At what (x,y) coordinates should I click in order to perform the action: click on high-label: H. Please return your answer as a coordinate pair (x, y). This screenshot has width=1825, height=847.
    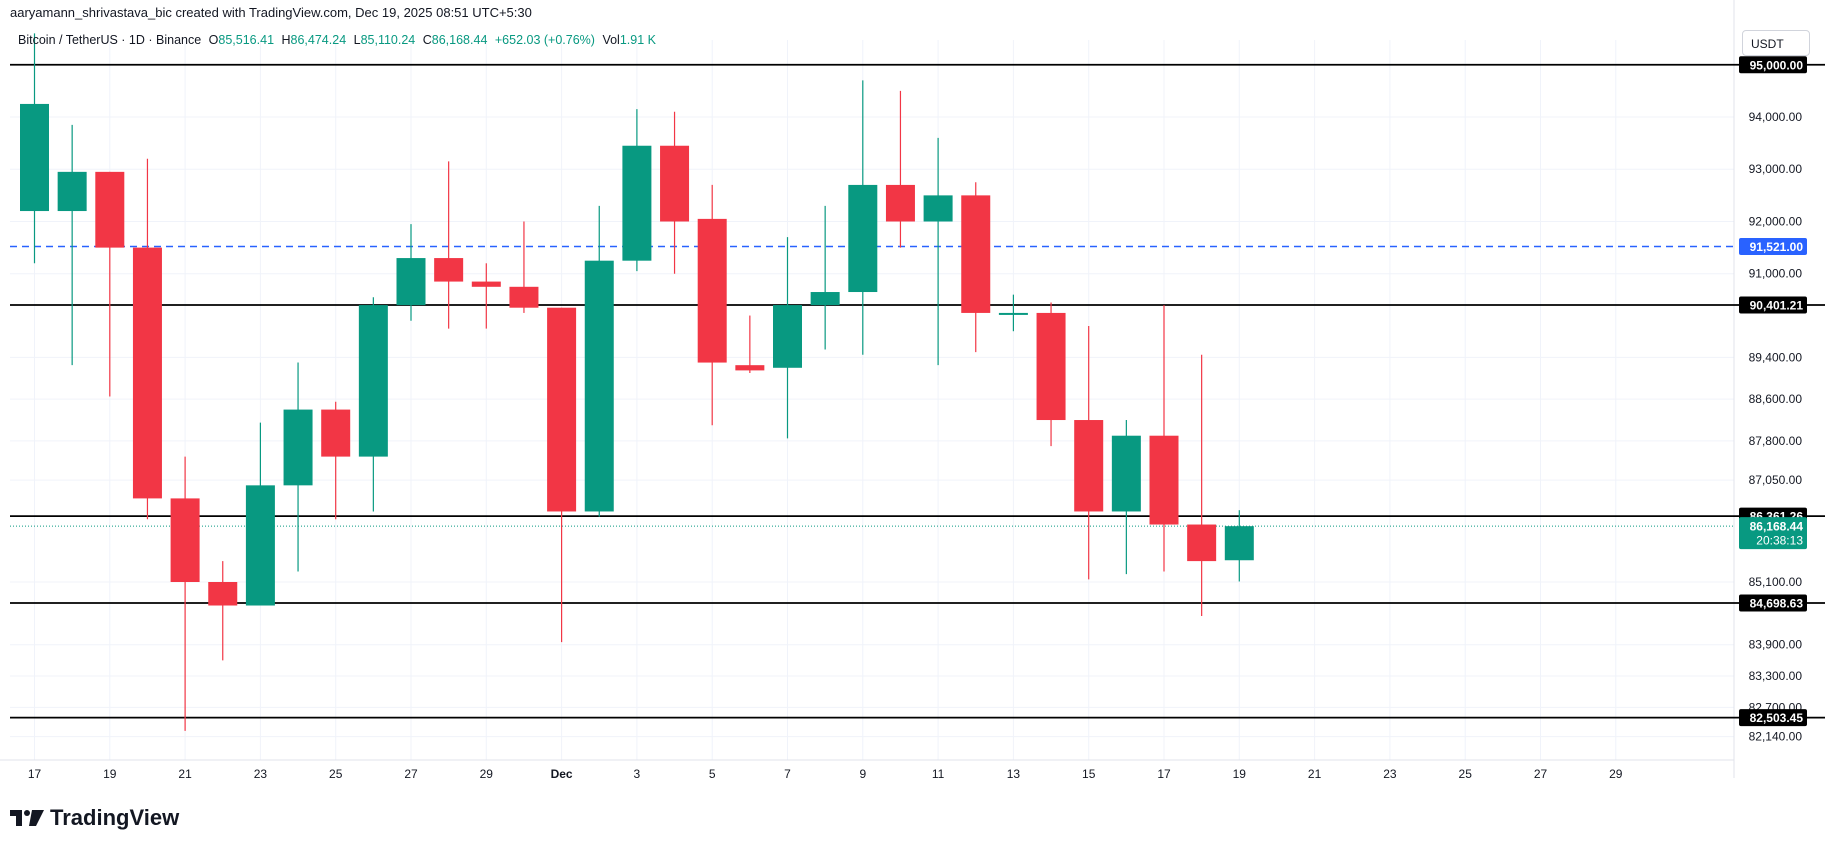
    Looking at the image, I should click on (286, 40).